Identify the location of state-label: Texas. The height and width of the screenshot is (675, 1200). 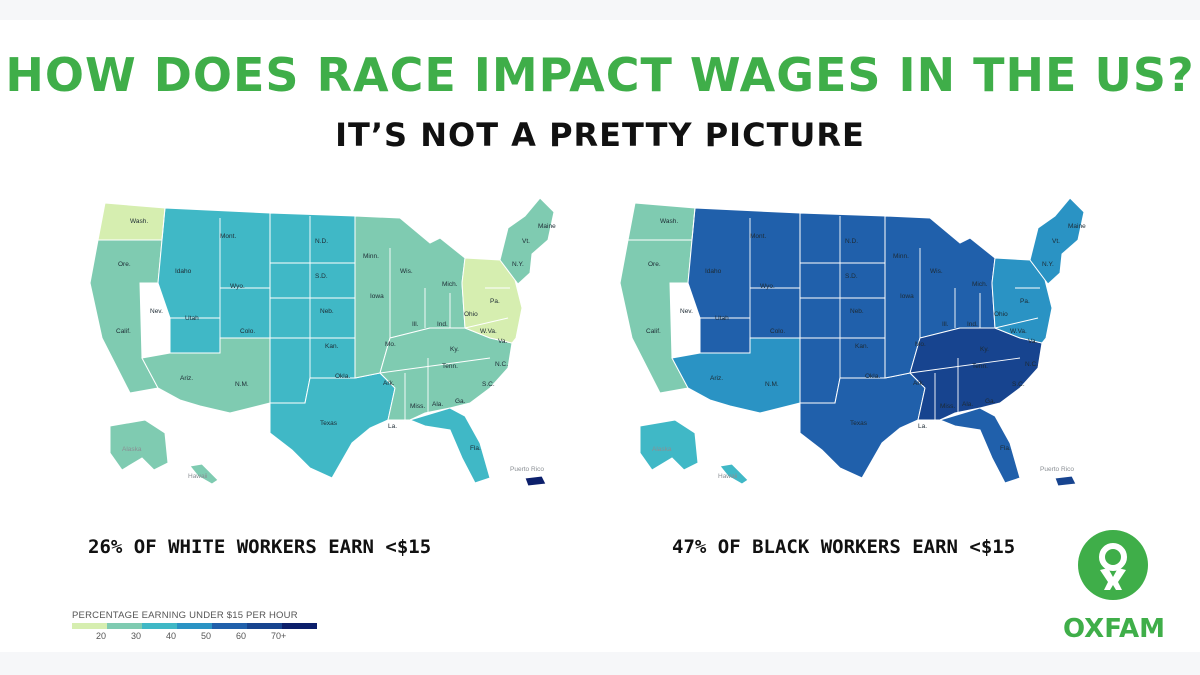
(329, 423).